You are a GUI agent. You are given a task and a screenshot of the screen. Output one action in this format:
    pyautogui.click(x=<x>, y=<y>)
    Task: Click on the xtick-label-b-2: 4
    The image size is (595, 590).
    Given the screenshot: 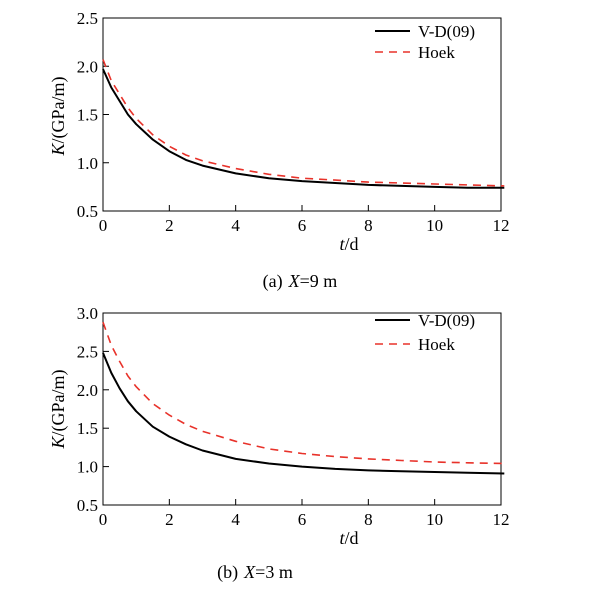 What is the action you would take?
    pyautogui.click(x=235, y=519)
    